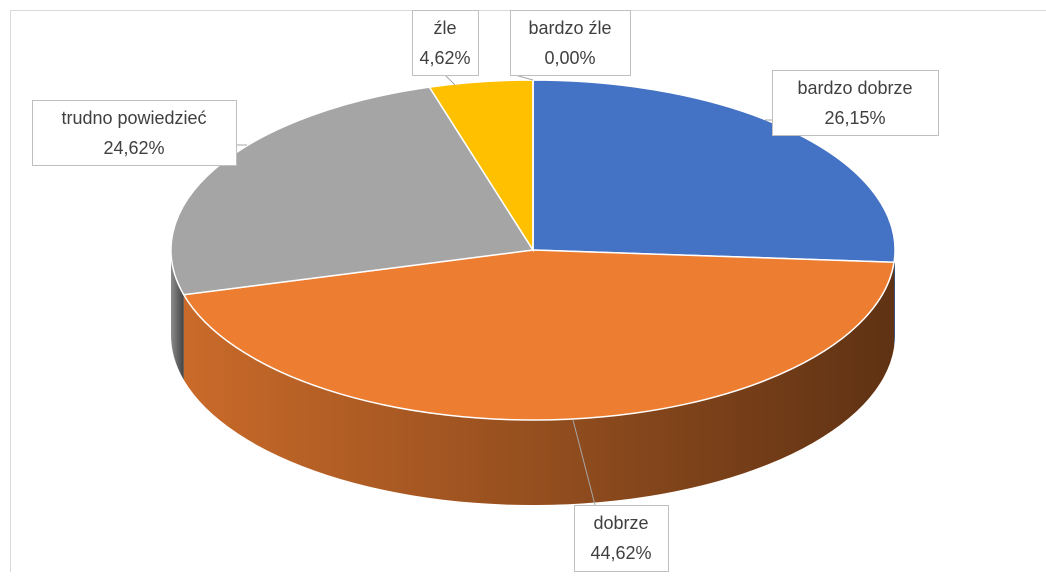 This screenshot has height=577, width=1046. Describe the element at coordinates (450, 80) in the screenshot. I see `leader-line` at that location.